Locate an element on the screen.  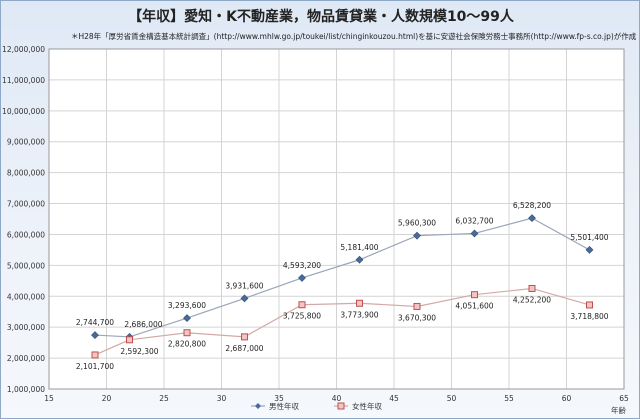
y-tick-label: 3,000,000 is located at coordinates (26, 327).